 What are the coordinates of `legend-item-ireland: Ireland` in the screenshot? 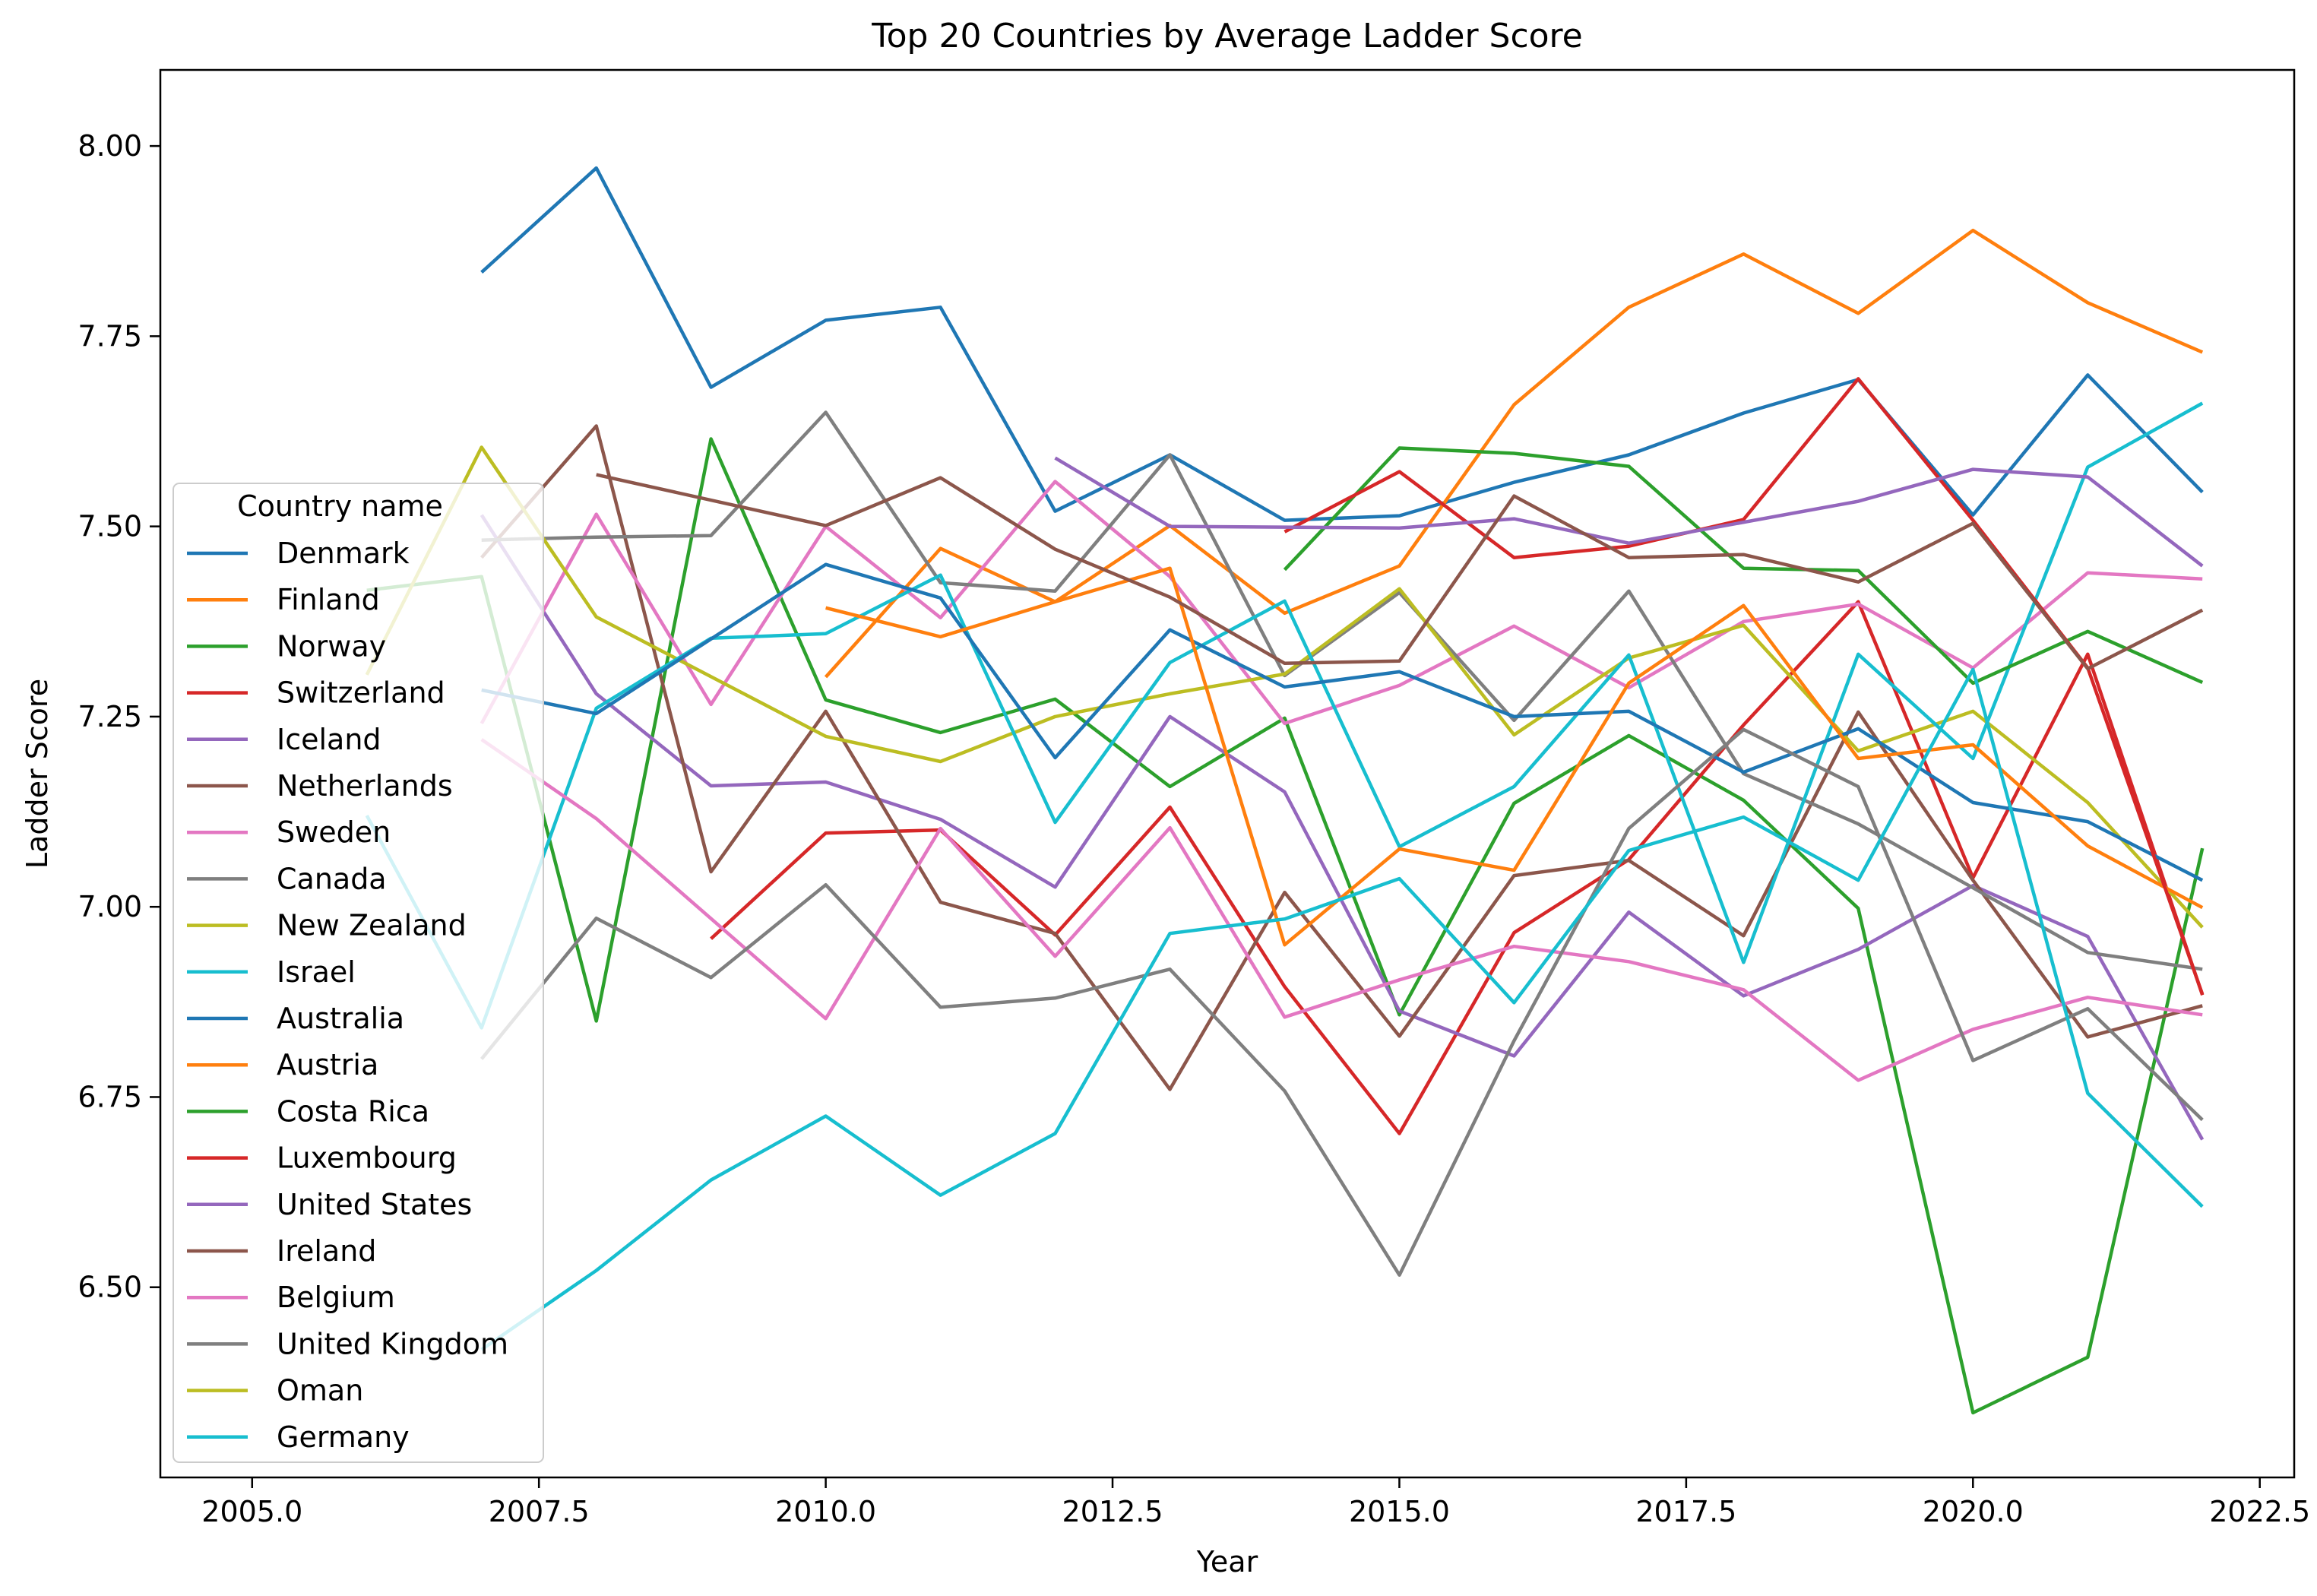 It's located at (281, 1251).